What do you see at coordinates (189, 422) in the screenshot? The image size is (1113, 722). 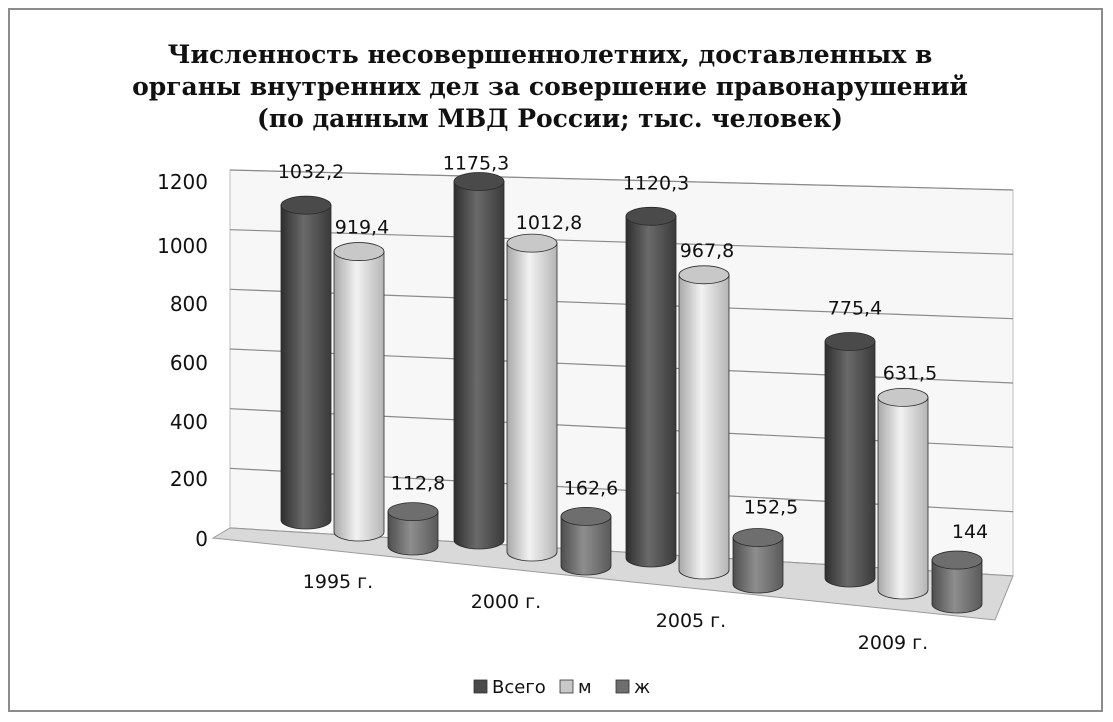 I see `y-tick-label: 400` at bounding box center [189, 422].